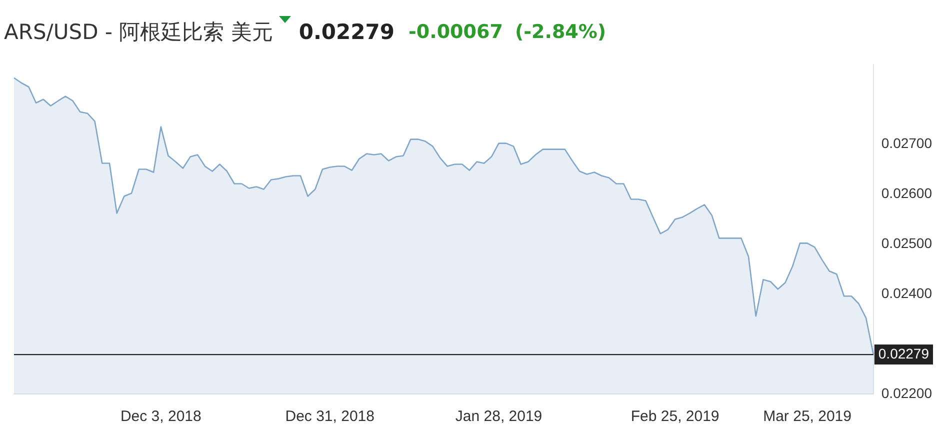 The image size is (944, 446). I want to click on y-tick-label: 0.02200, so click(906, 392).